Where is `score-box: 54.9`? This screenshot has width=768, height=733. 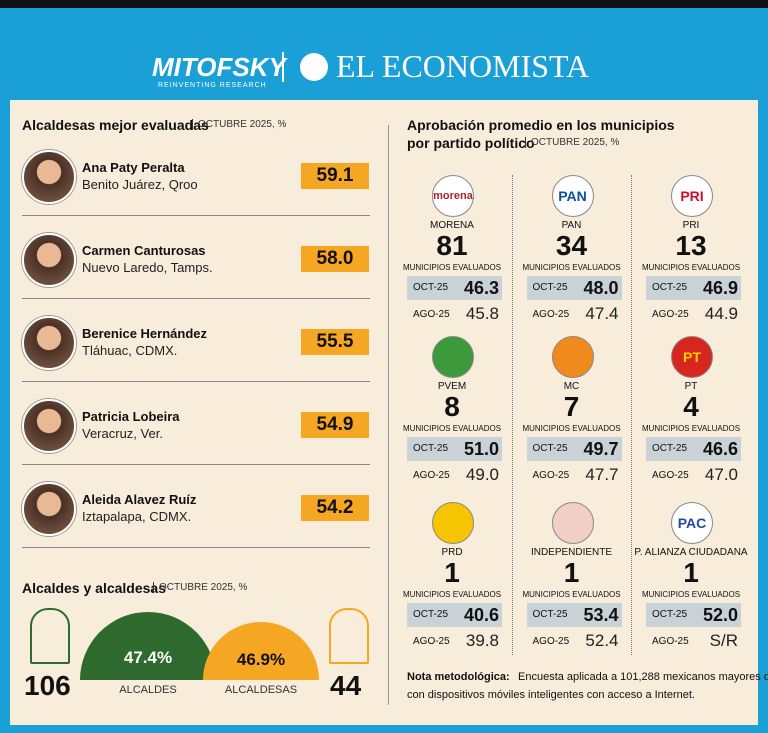
score-box: 54.9 is located at coordinates (335, 425).